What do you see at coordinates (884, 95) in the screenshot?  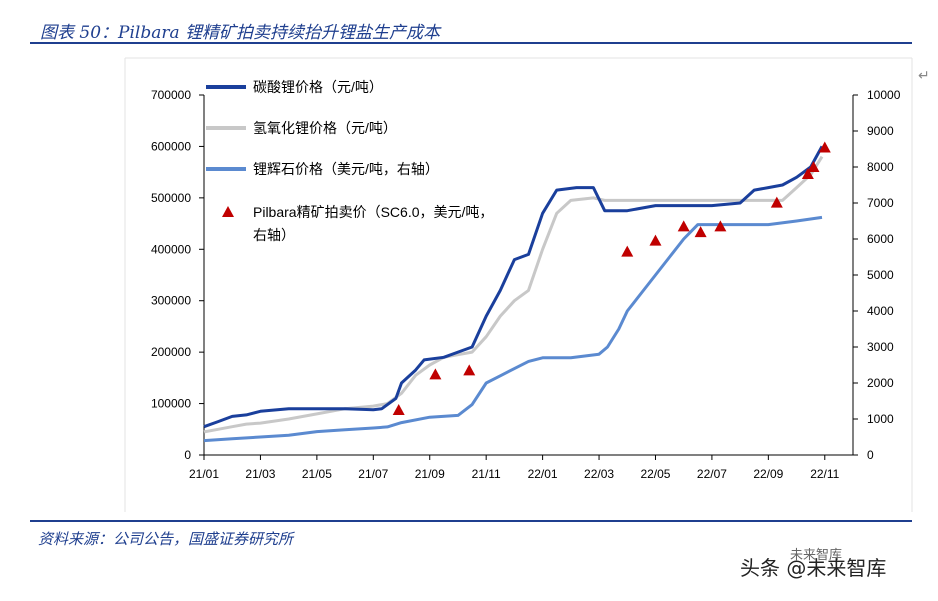 I see `right-tick-label: 10000` at bounding box center [884, 95].